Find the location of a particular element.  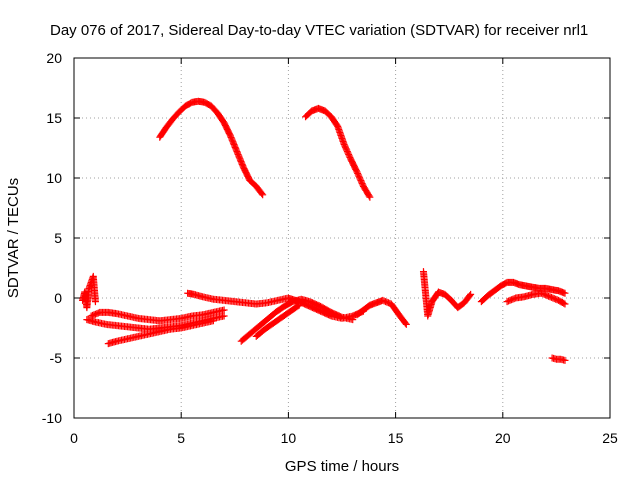

y-tick-label: 20 is located at coordinates (54, 58).